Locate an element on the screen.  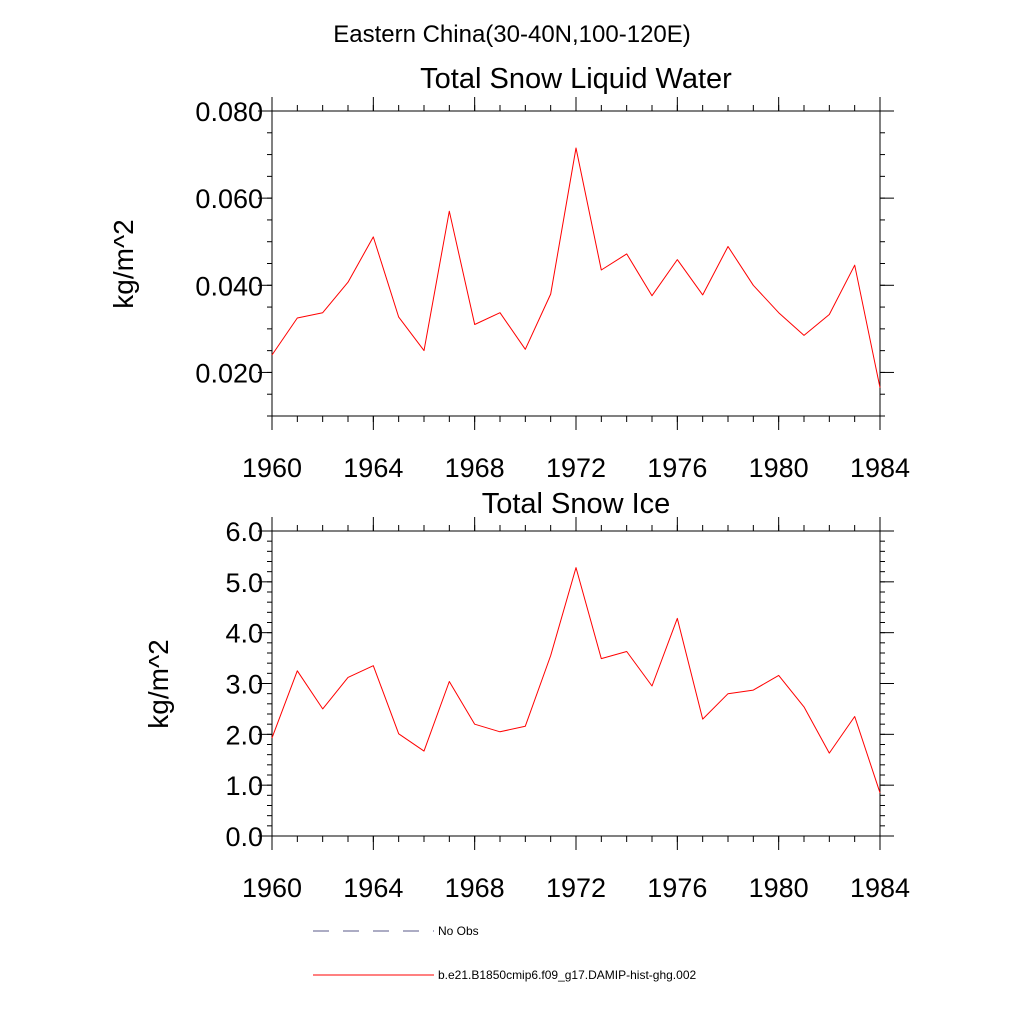
y-tick-label: 0.040 is located at coordinates (229, 286).